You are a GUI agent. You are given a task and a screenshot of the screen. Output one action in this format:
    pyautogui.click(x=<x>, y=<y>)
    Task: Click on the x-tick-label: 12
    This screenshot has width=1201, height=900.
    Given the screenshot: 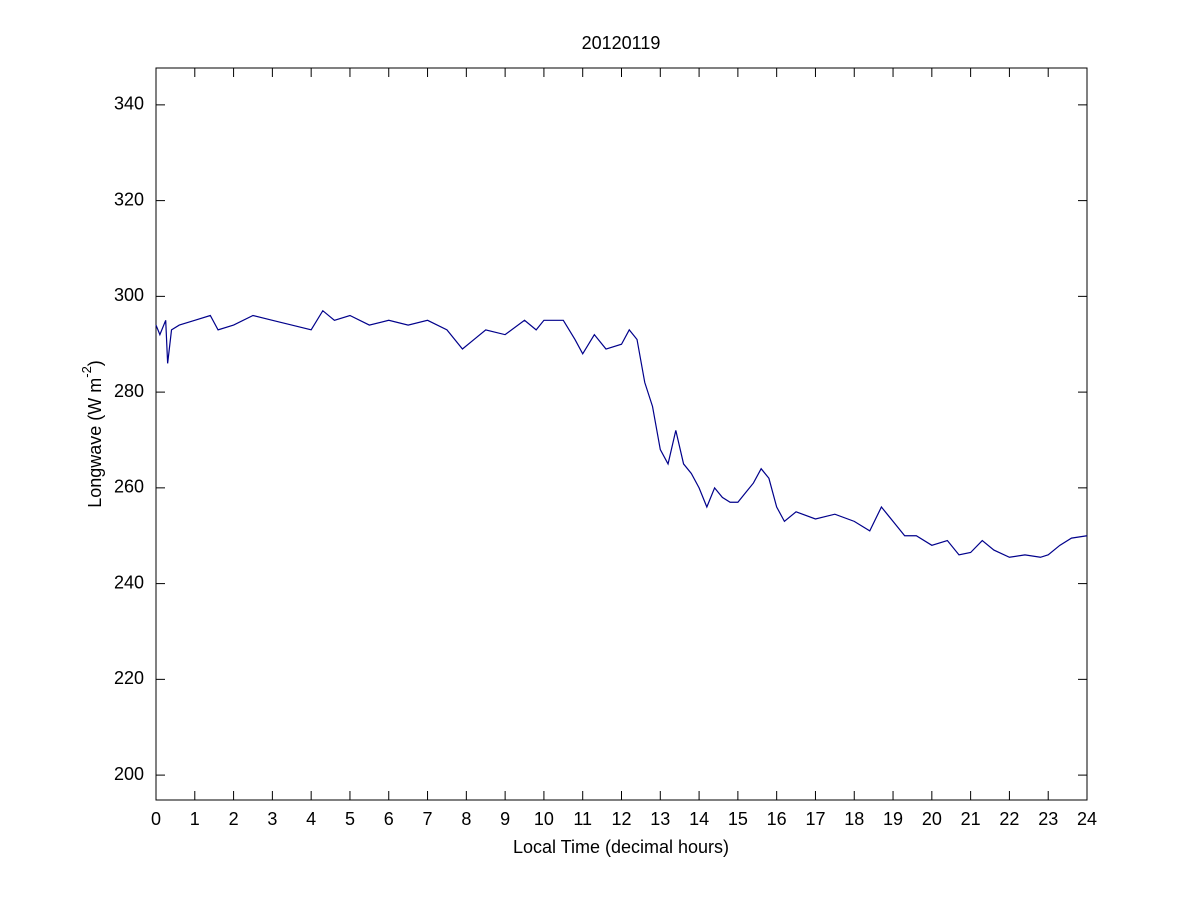 What is the action you would take?
    pyautogui.click(x=621, y=819)
    